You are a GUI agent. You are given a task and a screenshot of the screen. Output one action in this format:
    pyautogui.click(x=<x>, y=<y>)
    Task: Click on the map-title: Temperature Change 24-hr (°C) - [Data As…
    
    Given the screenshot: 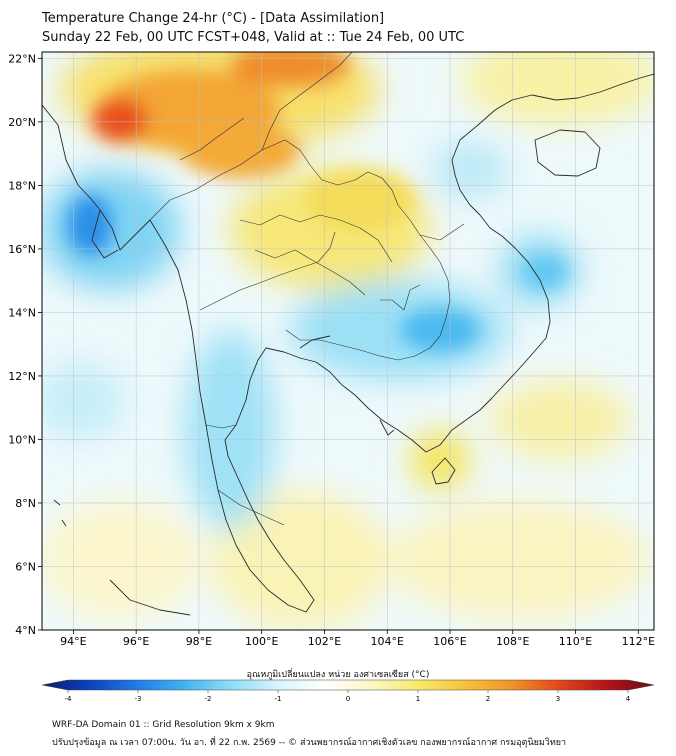 What is the action you would take?
    pyautogui.click(x=213, y=18)
    